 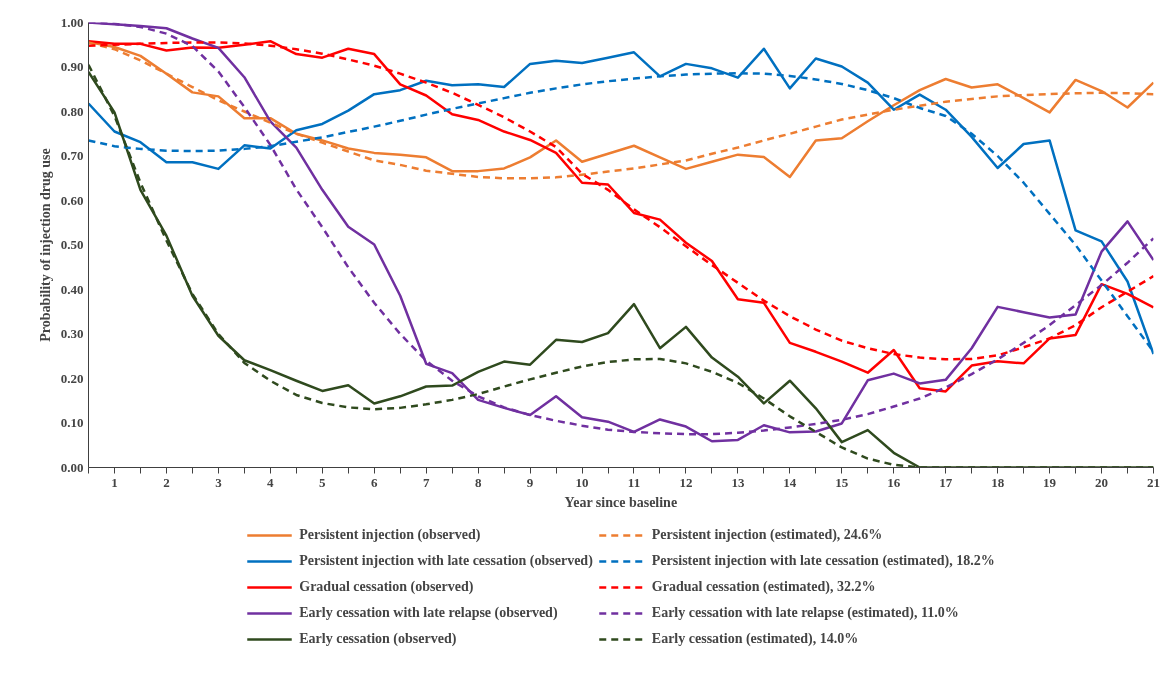 I want to click on y-axis-title: Probability of injection drug use, so click(x=45, y=245).